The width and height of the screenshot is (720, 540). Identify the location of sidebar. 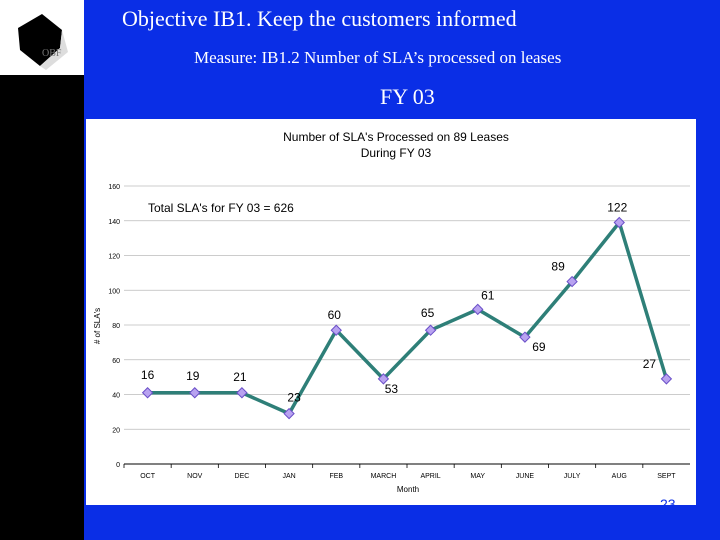
(42, 307).